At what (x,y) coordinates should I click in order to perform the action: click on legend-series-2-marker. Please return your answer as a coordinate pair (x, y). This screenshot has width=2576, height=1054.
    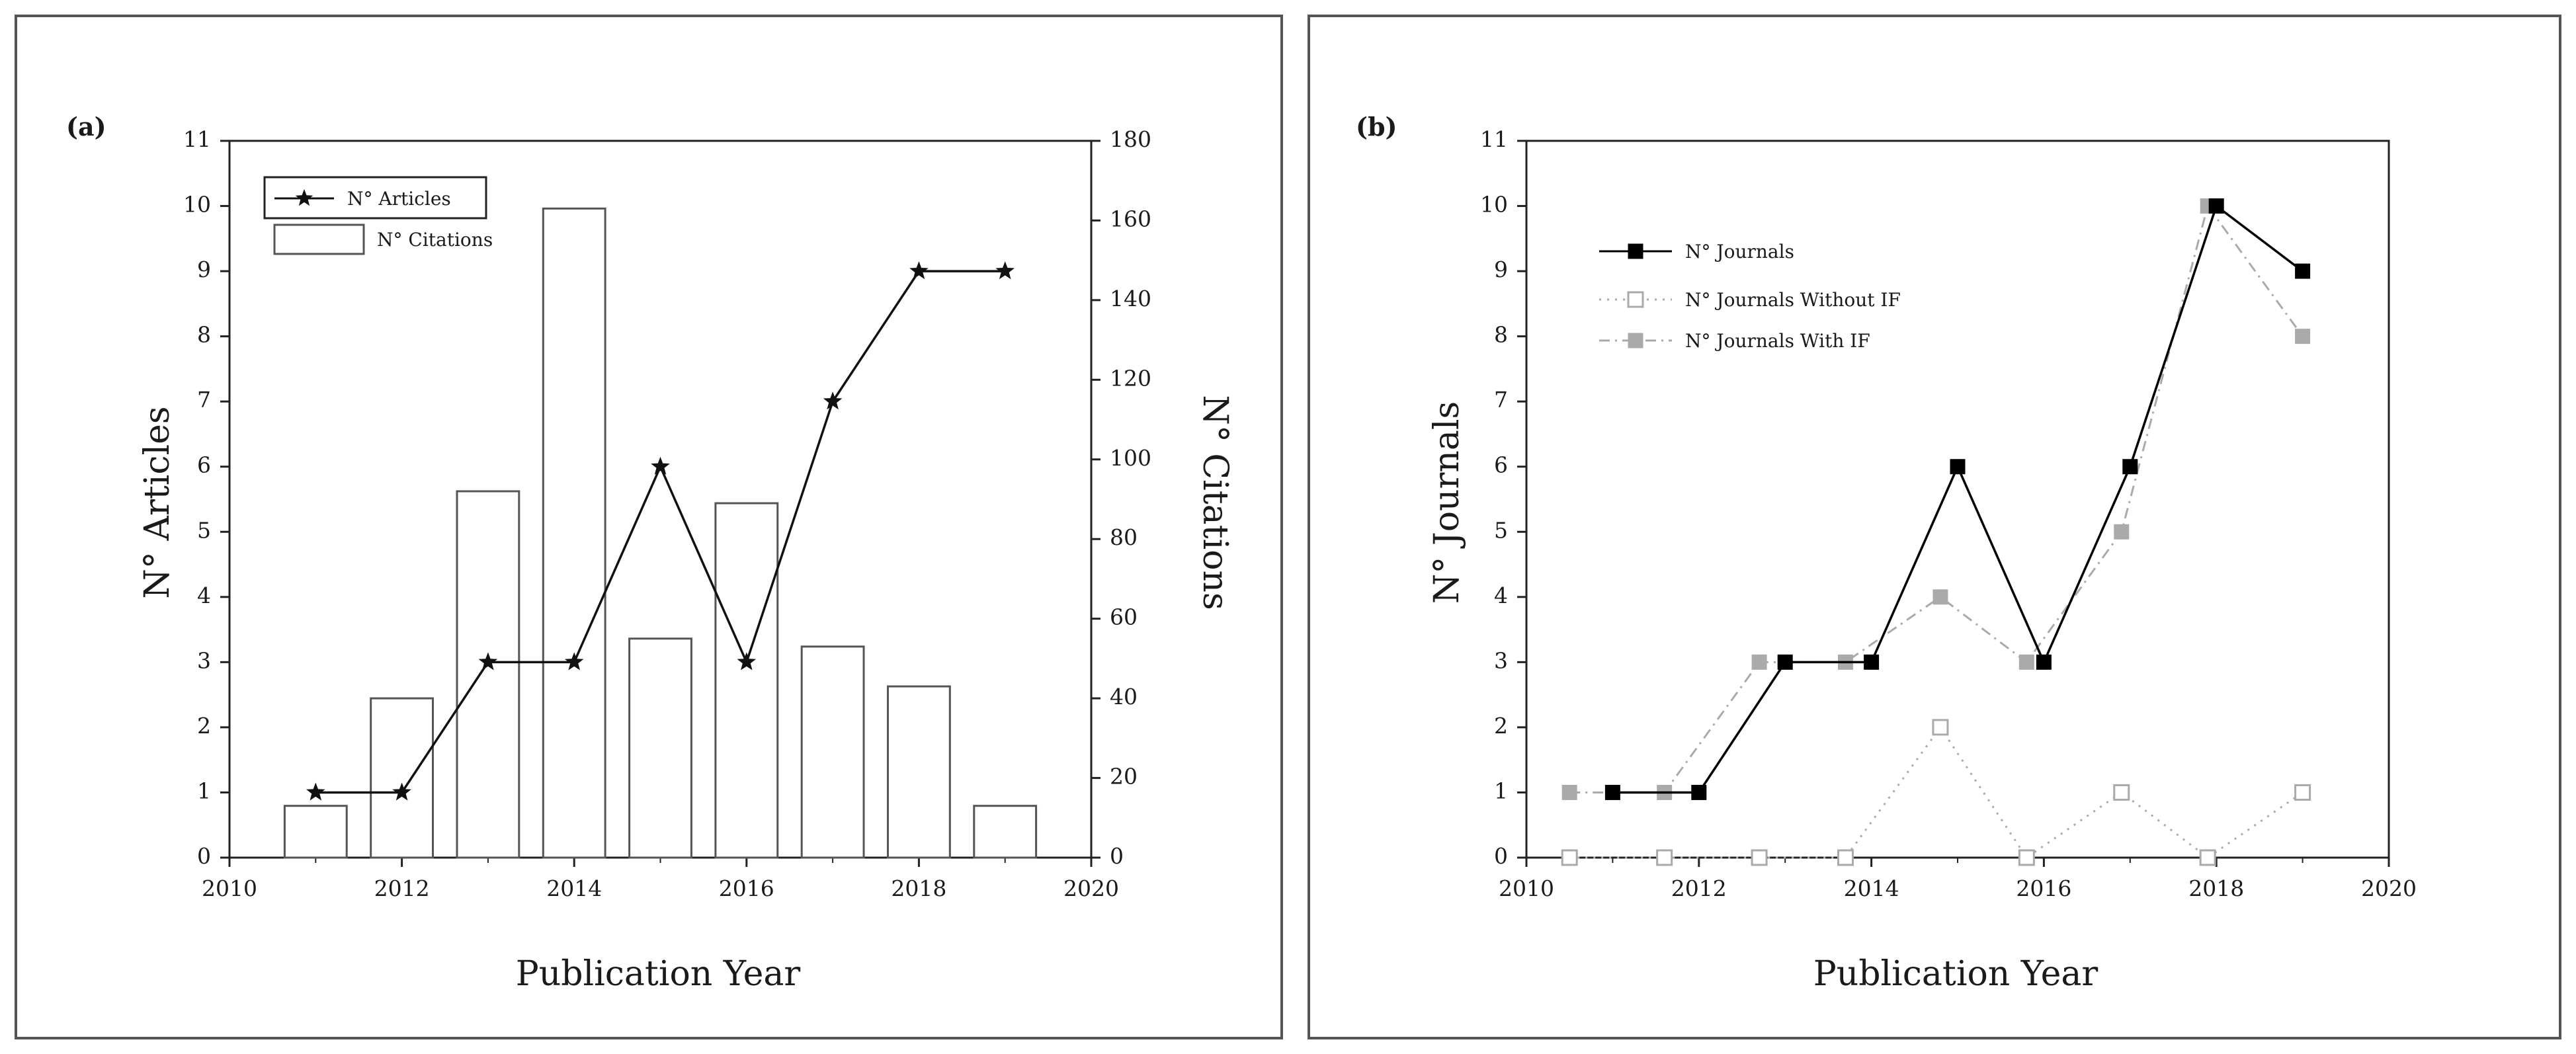
    Looking at the image, I should click on (1635, 341).